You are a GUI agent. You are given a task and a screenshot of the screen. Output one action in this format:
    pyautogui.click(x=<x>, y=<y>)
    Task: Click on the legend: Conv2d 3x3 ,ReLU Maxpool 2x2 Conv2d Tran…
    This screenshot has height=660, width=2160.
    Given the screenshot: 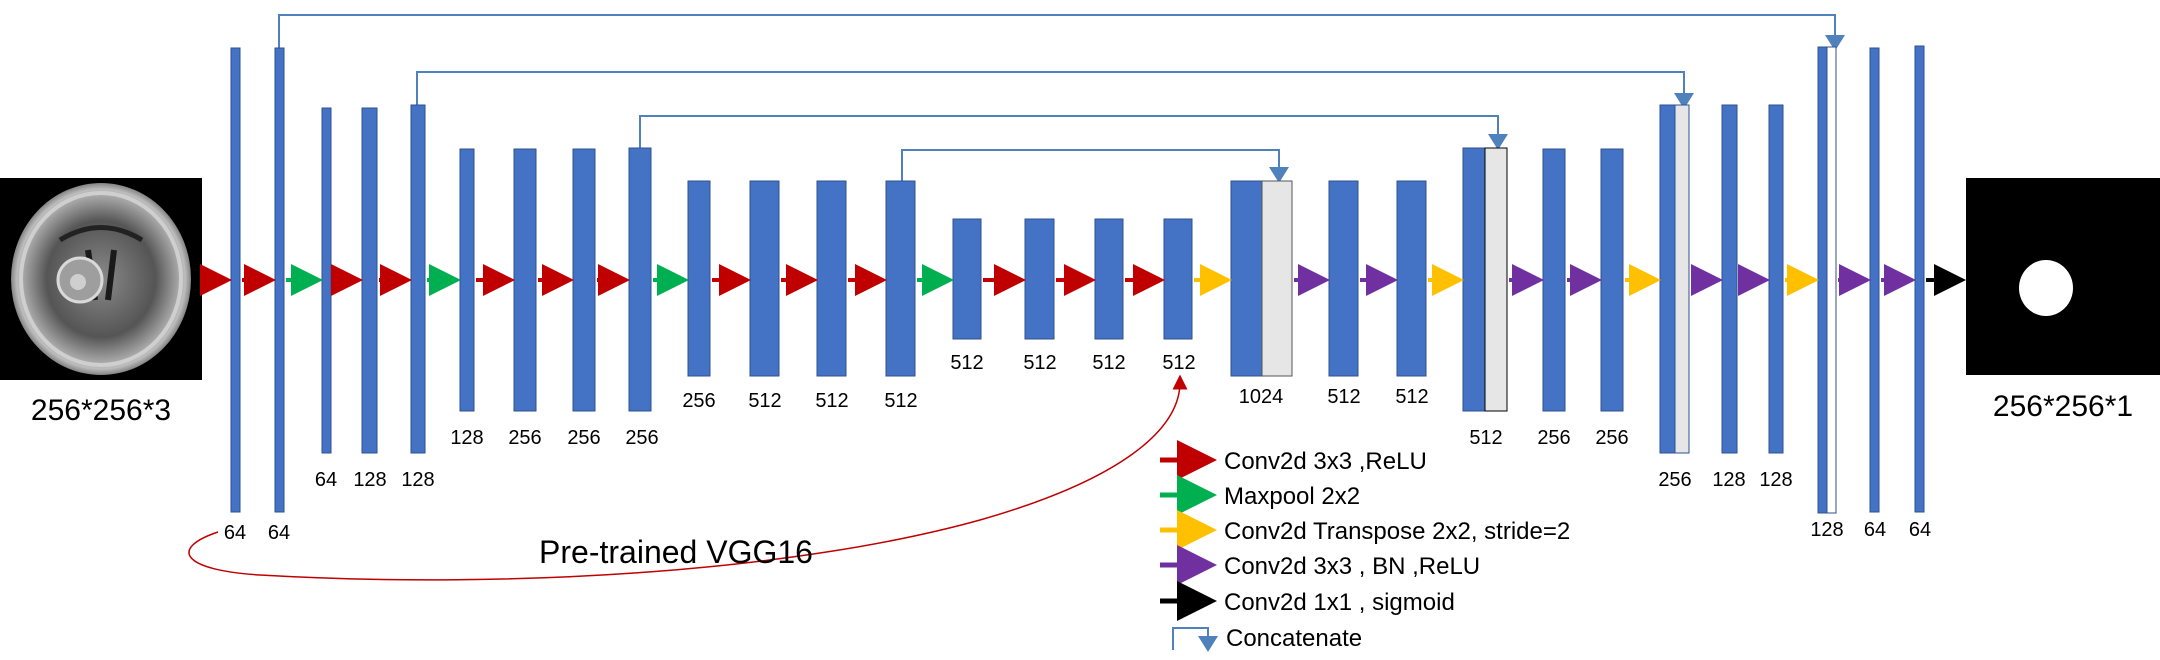 What is the action you would take?
    pyautogui.click(x=1365, y=546)
    